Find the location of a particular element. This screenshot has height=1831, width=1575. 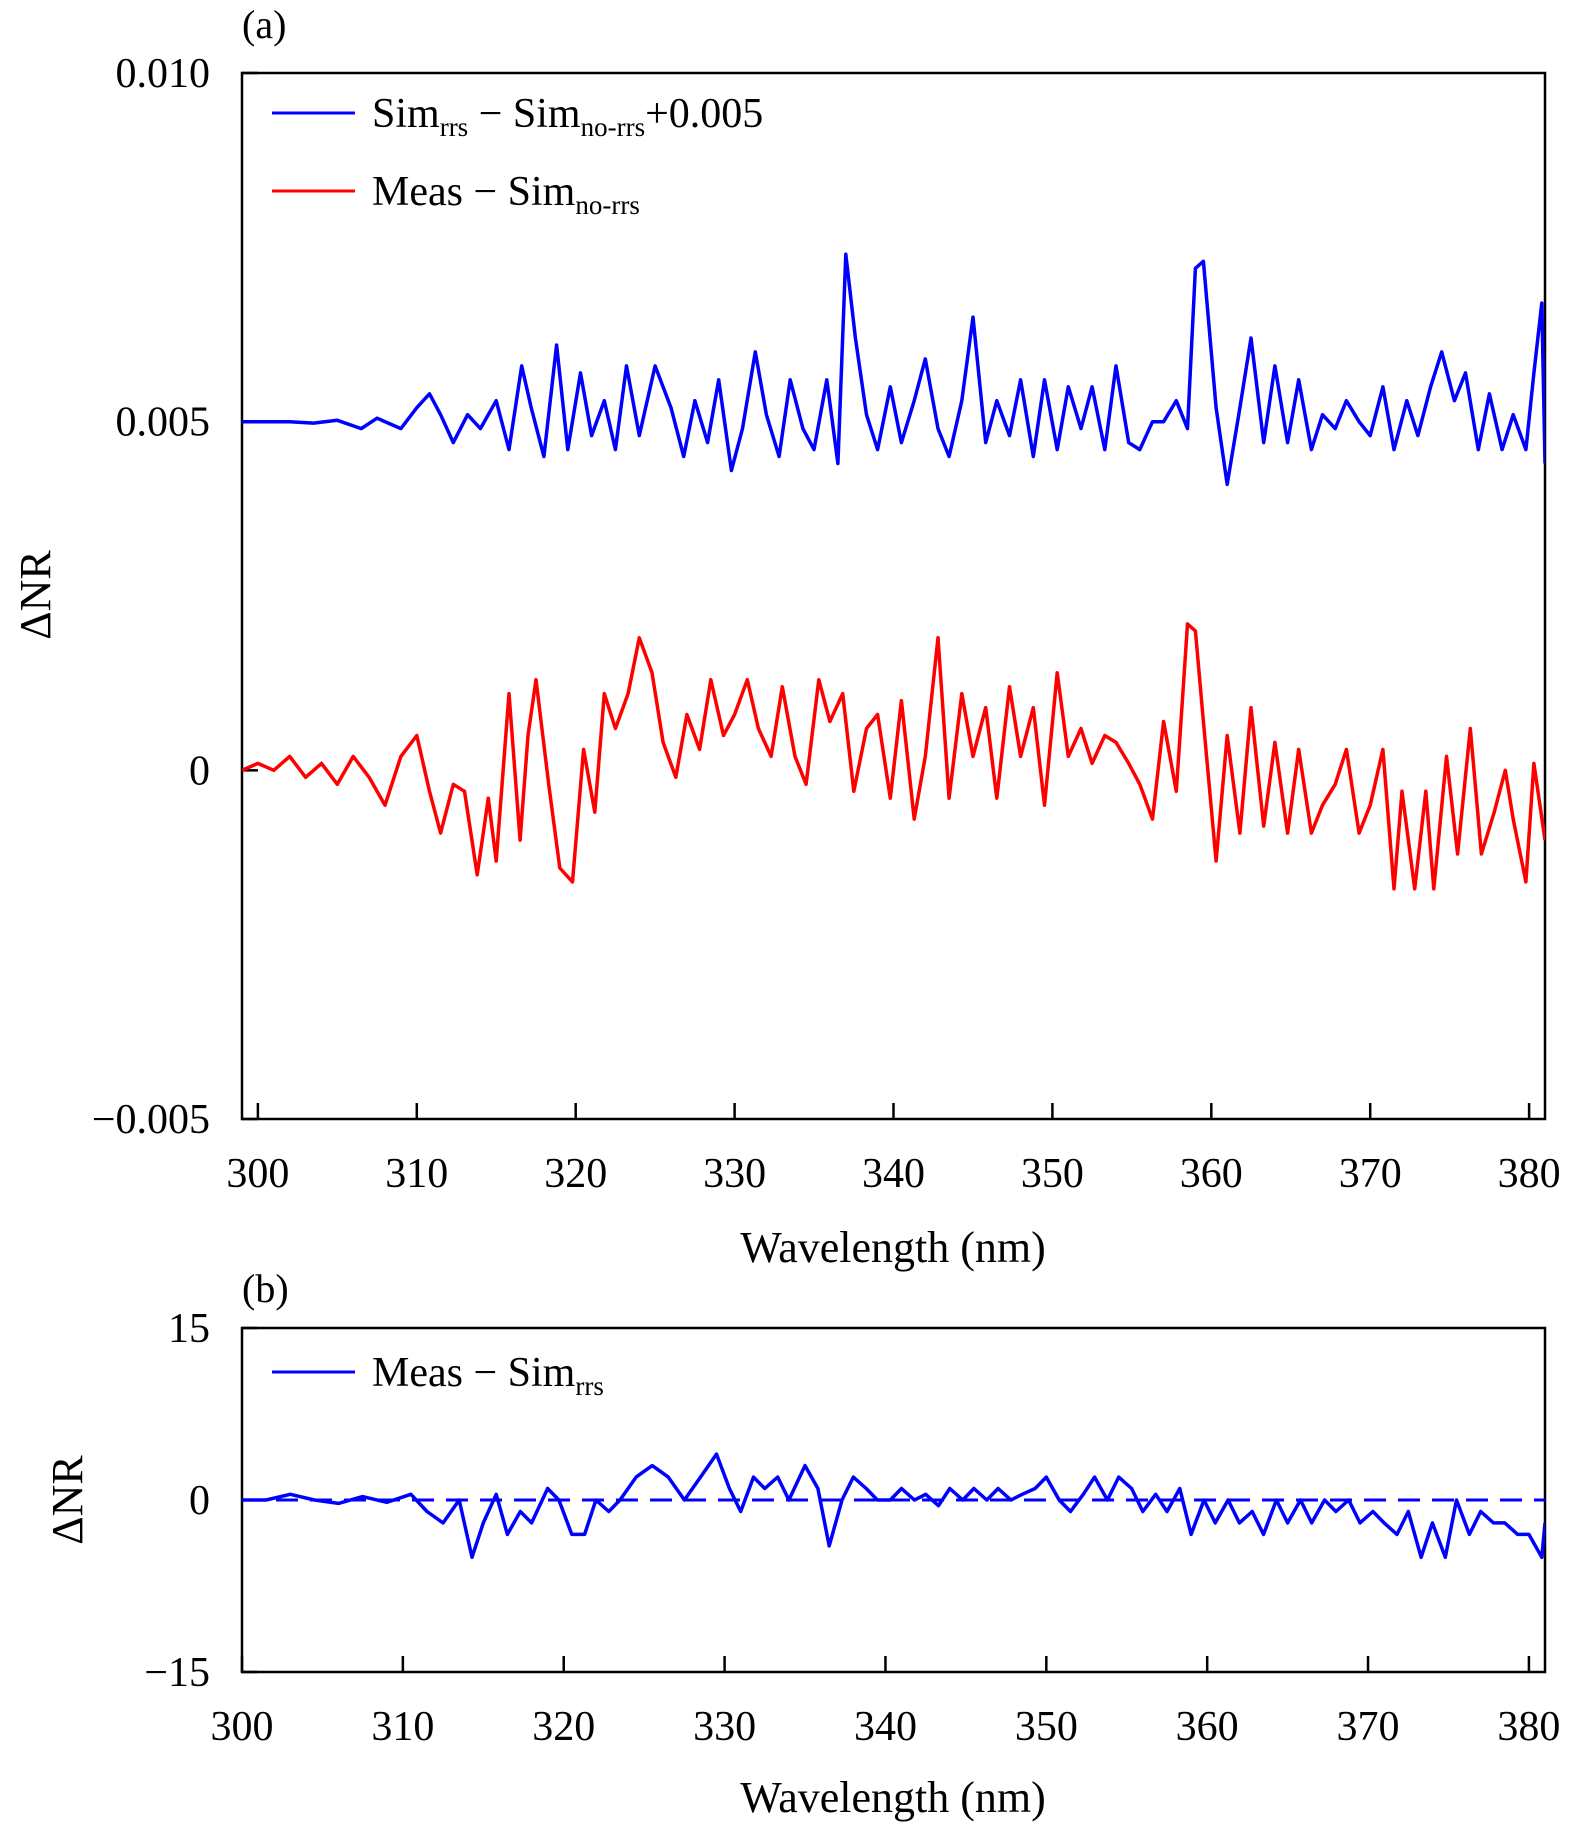

legend-sim-part1: Sim is located at coordinates (406, 114).